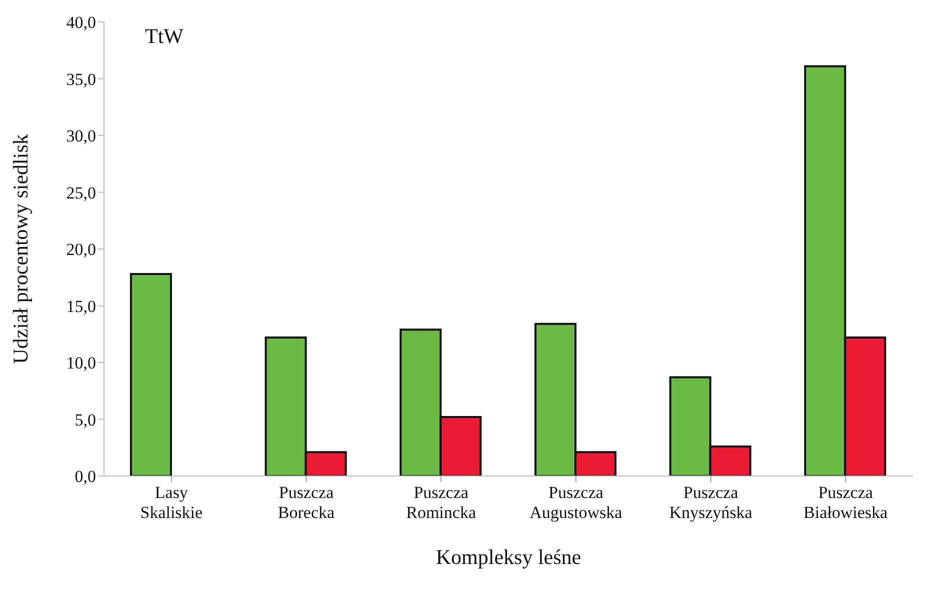  I want to click on y-tick-label: 0,0, so click(85, 476).